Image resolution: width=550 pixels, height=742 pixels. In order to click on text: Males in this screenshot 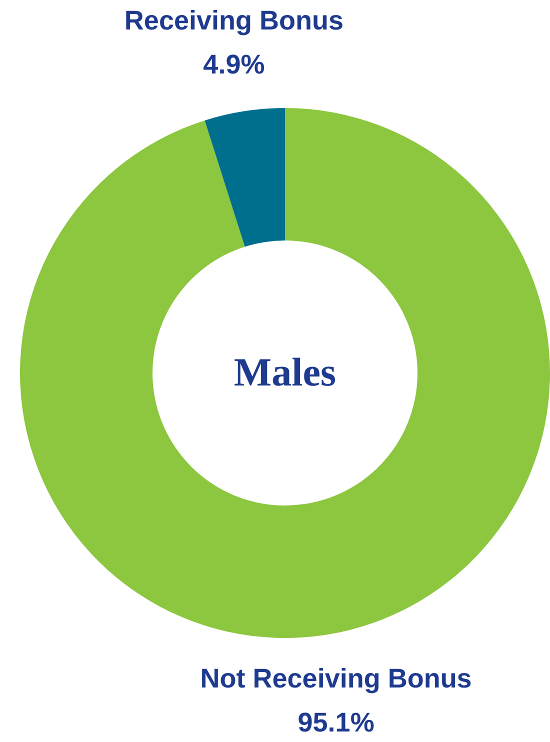, I will do `click(285, 371)`.